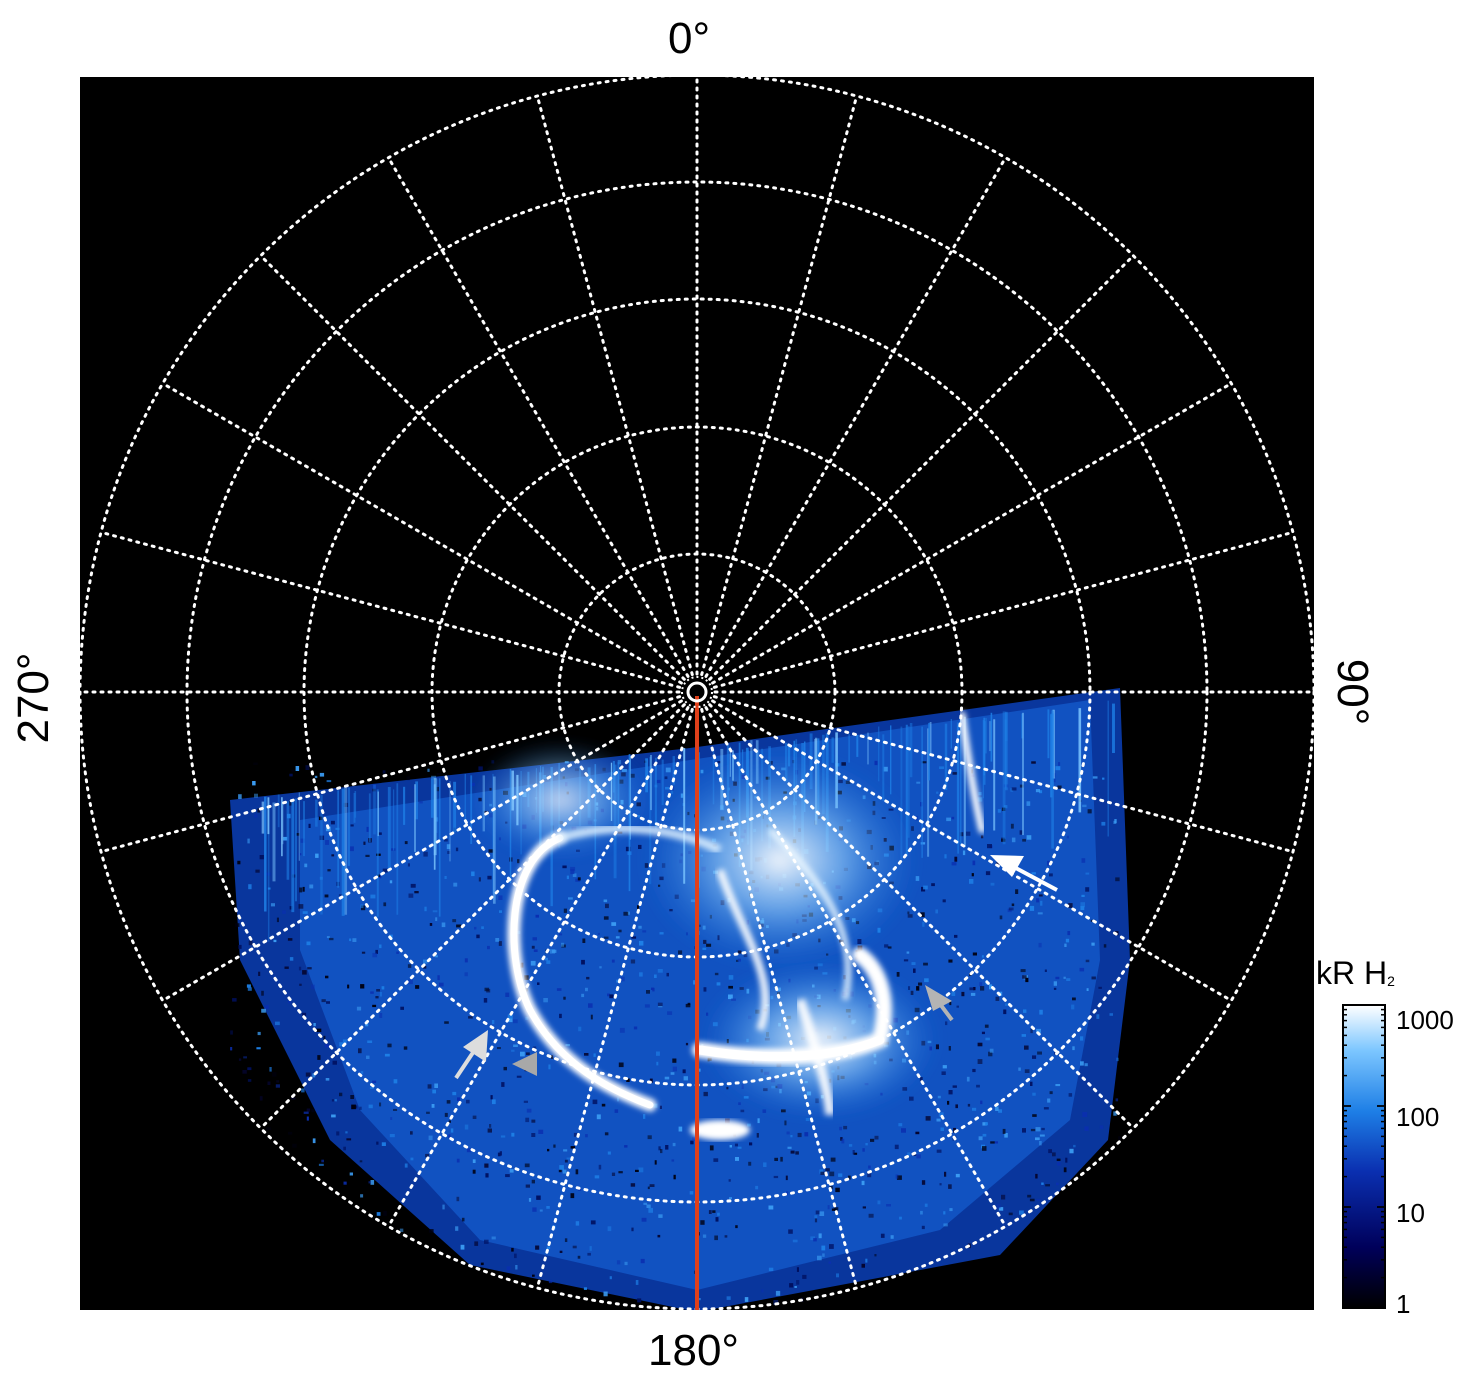 This screenshot has width=1481, height=1386. I want to click on colorbar-tick-label: 100, so click(1418, 1117).